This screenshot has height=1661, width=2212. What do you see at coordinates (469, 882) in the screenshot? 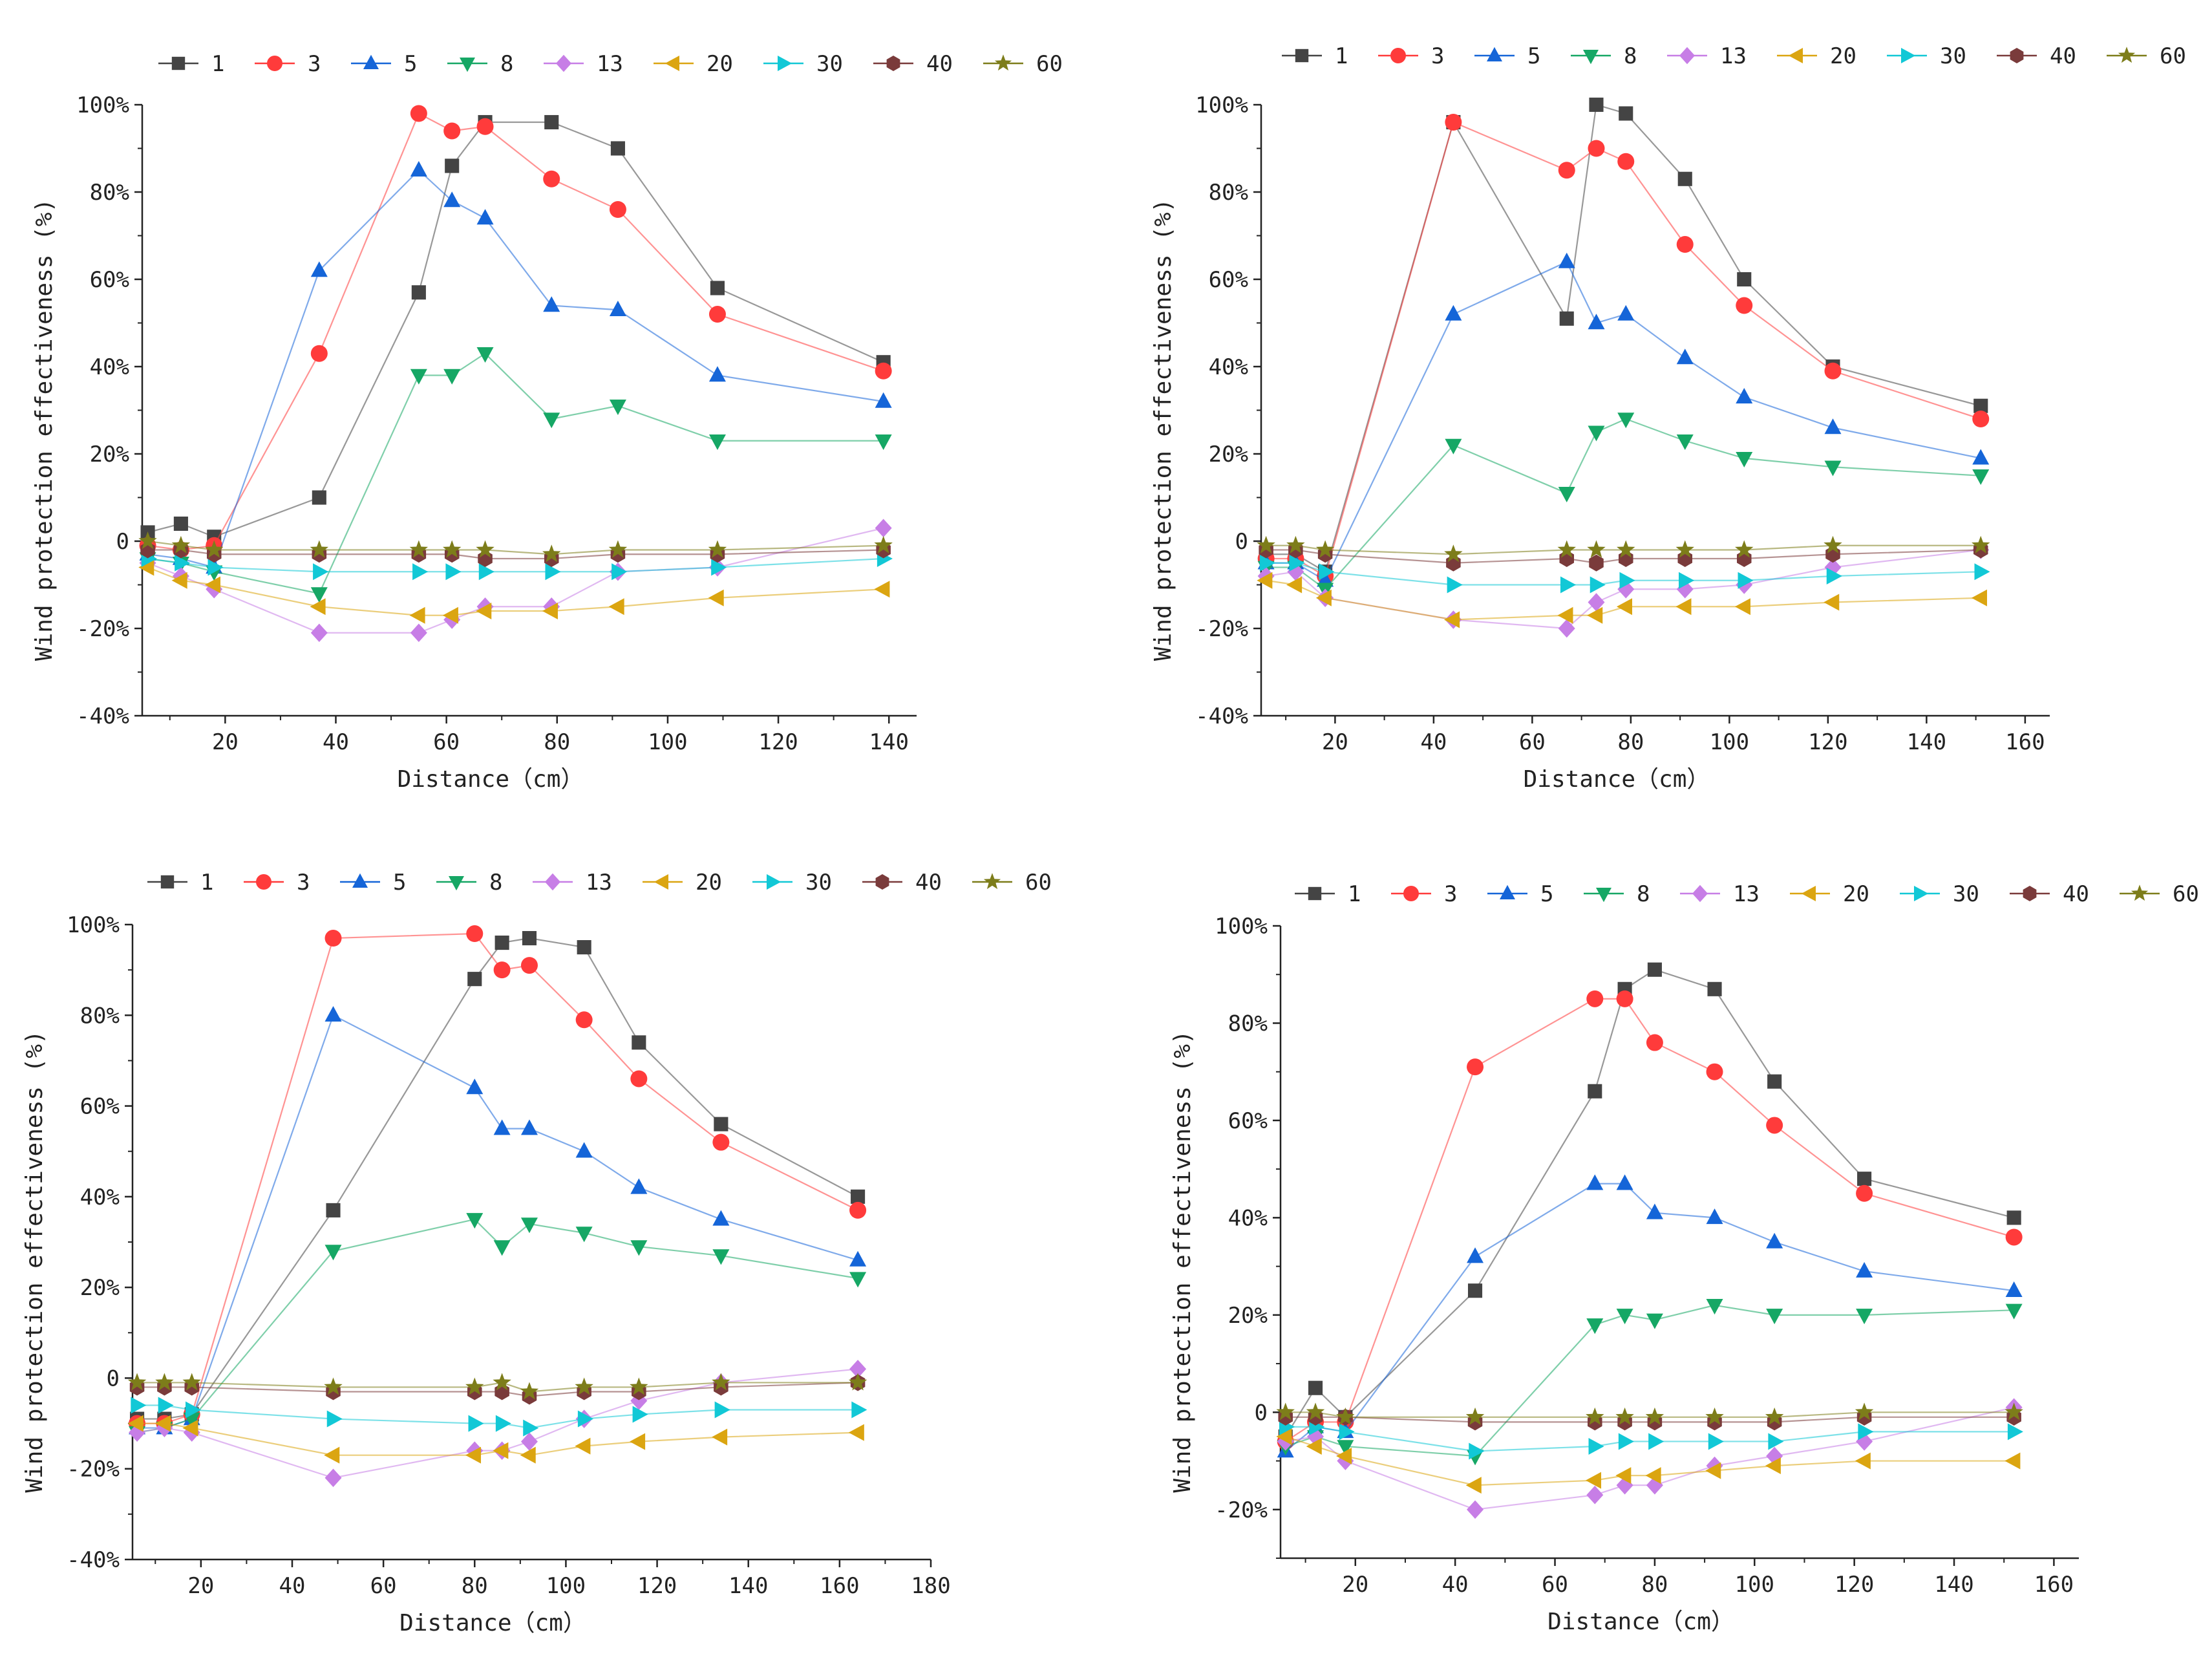
I see `legend-item-8: 8` at bounding box center [469, 882].